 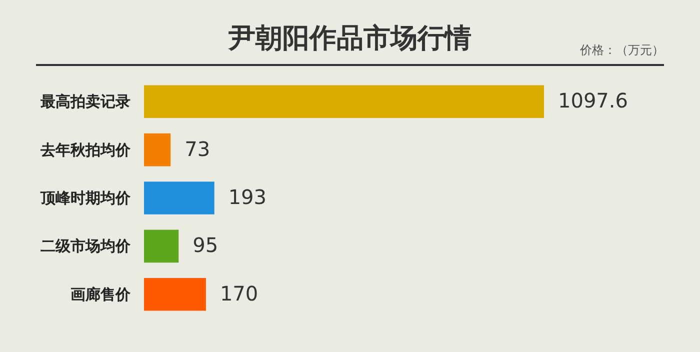 I want to click on y-tick-label: 二级市场均价, so click(x=86, y=246).